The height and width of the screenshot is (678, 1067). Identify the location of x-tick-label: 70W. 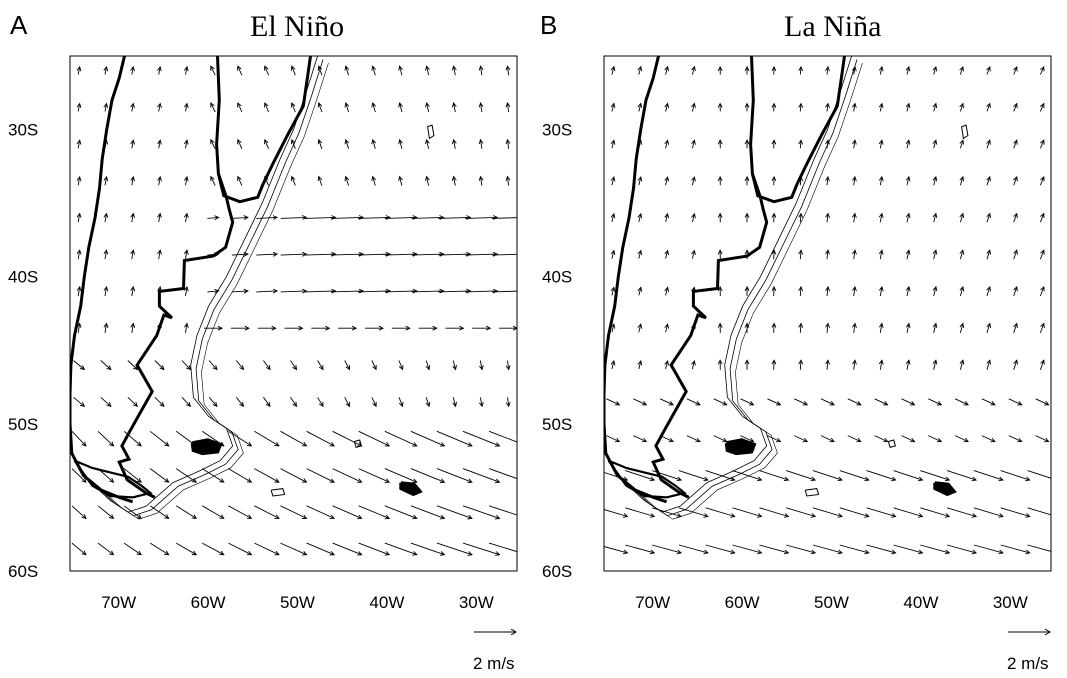
(118, 602).